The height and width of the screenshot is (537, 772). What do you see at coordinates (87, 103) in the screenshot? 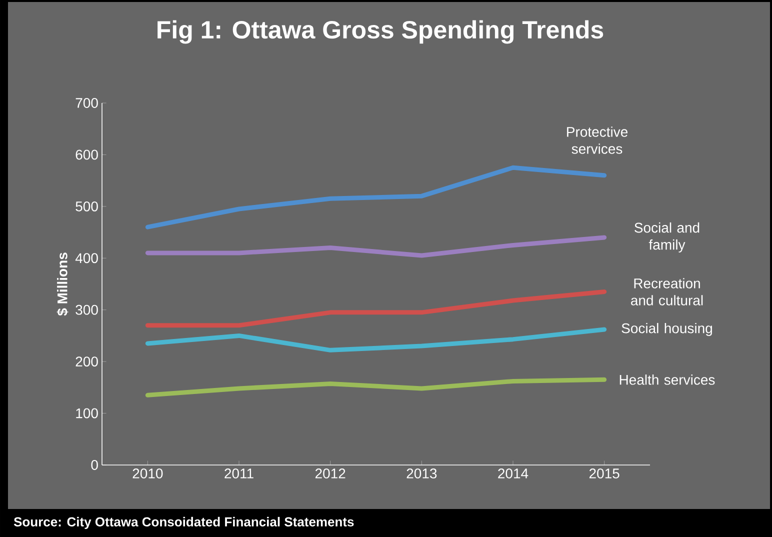
I see `y-tick-label: 700` at bounding box center [87, 103].